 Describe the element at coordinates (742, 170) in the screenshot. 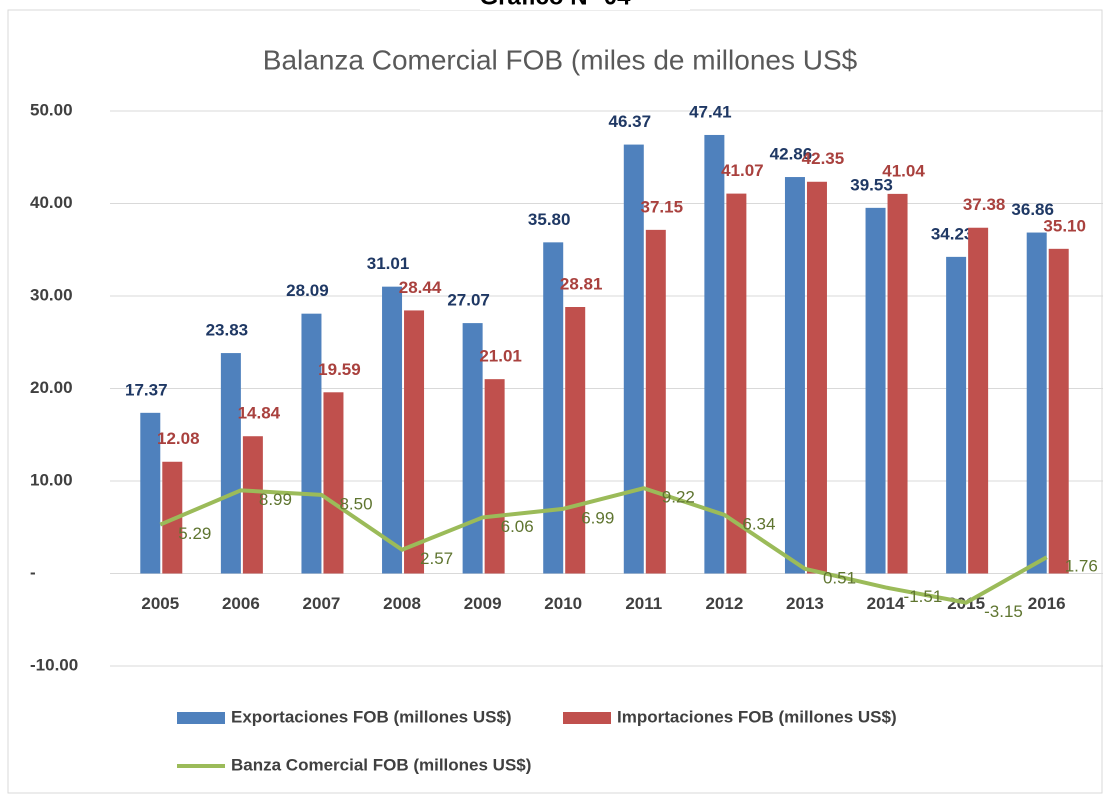

I see `data-label: 41.07` at that location.